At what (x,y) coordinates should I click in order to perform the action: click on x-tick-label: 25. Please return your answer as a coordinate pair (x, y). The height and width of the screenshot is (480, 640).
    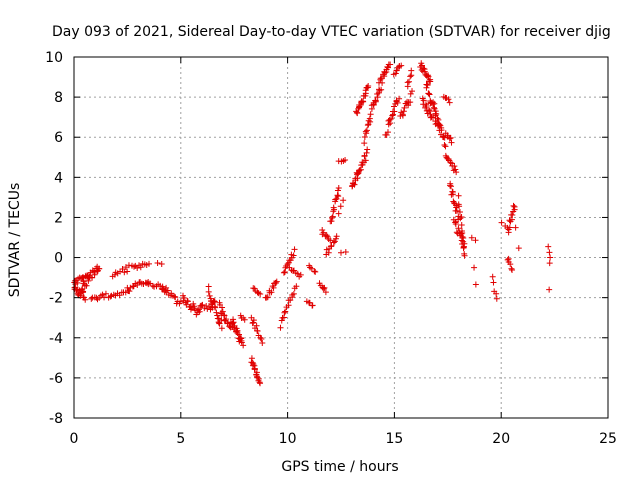
    Looking at the image, I should click on (608, 439).